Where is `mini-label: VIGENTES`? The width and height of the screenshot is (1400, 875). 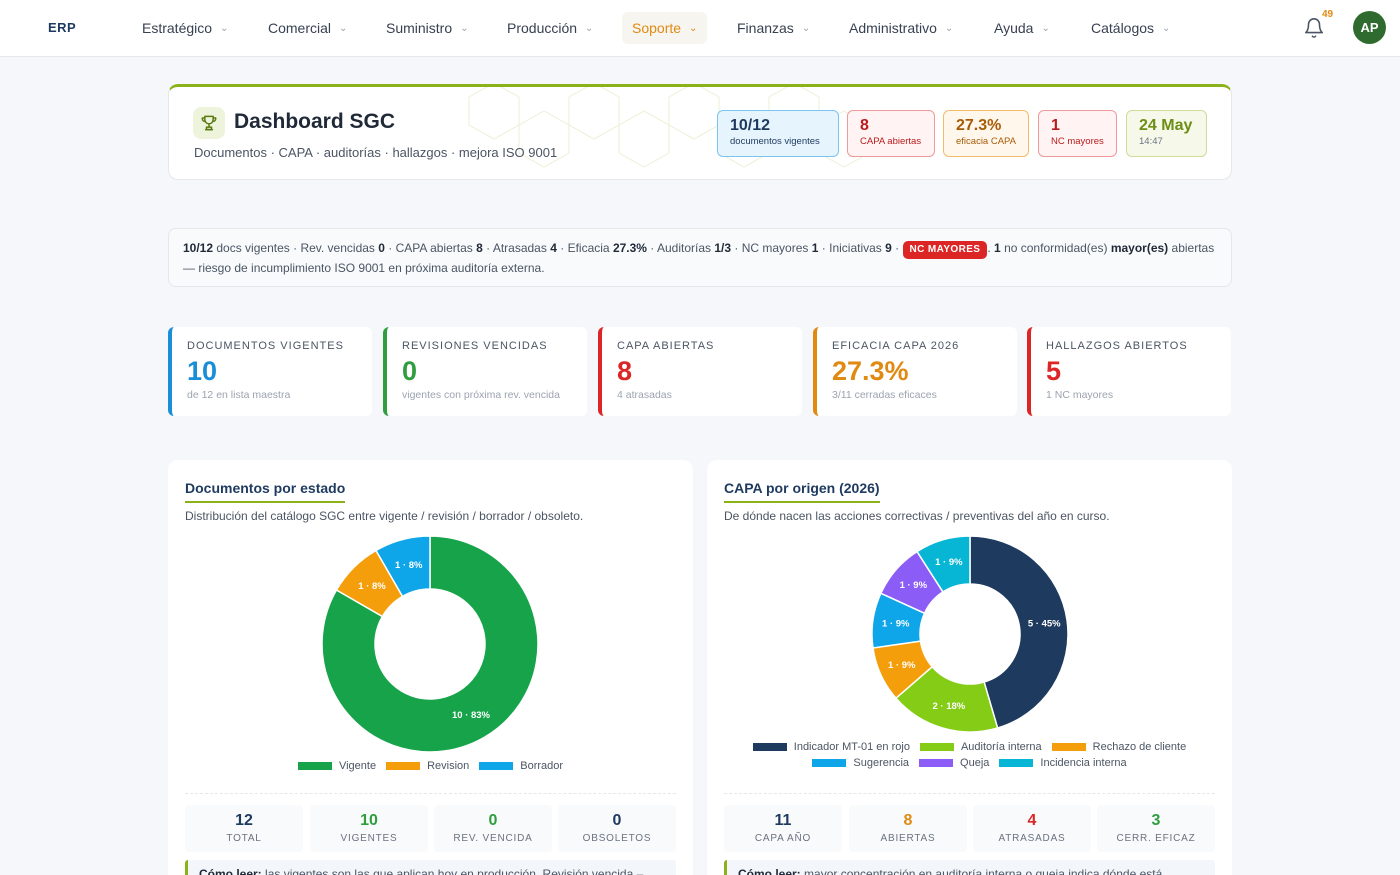
mini-label: VIGENTES is located at coordinates (369, 838).